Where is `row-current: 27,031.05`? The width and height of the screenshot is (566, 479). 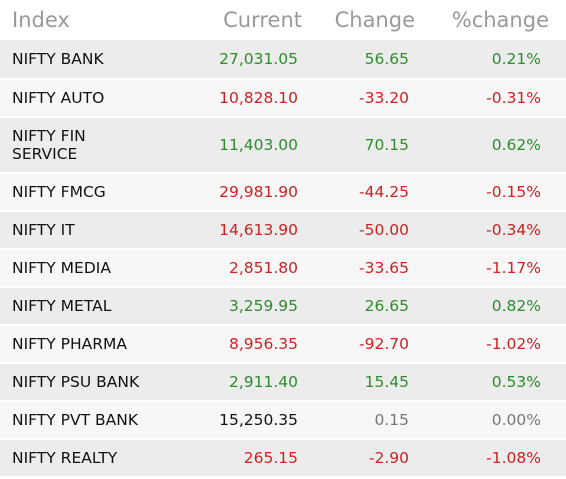
row-current: 27,031.05 is located at coordinates (258, 59).